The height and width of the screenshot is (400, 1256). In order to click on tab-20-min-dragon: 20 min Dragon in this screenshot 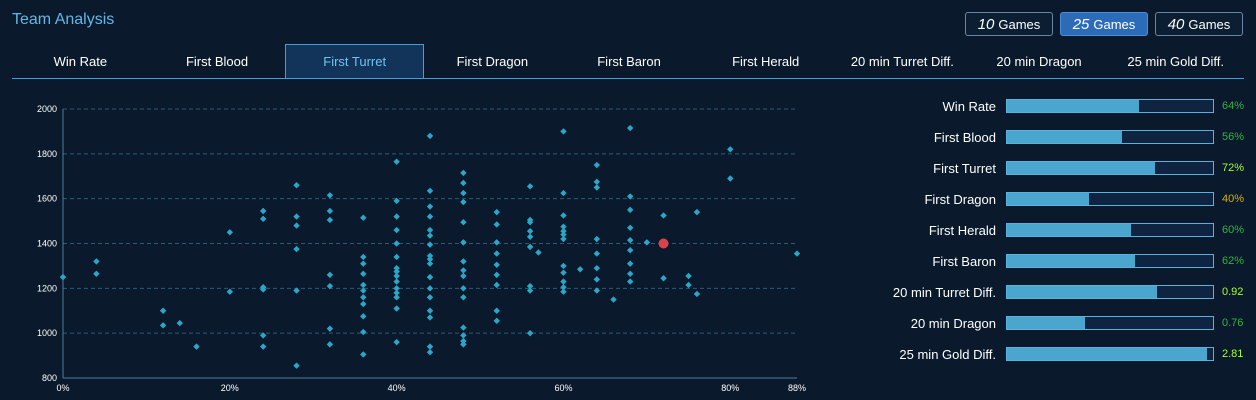, I will do `click(1039, 61)`.